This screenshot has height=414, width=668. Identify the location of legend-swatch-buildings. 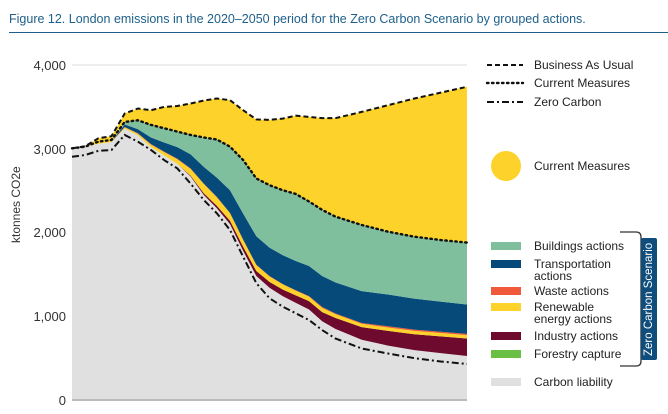
(506, 246).